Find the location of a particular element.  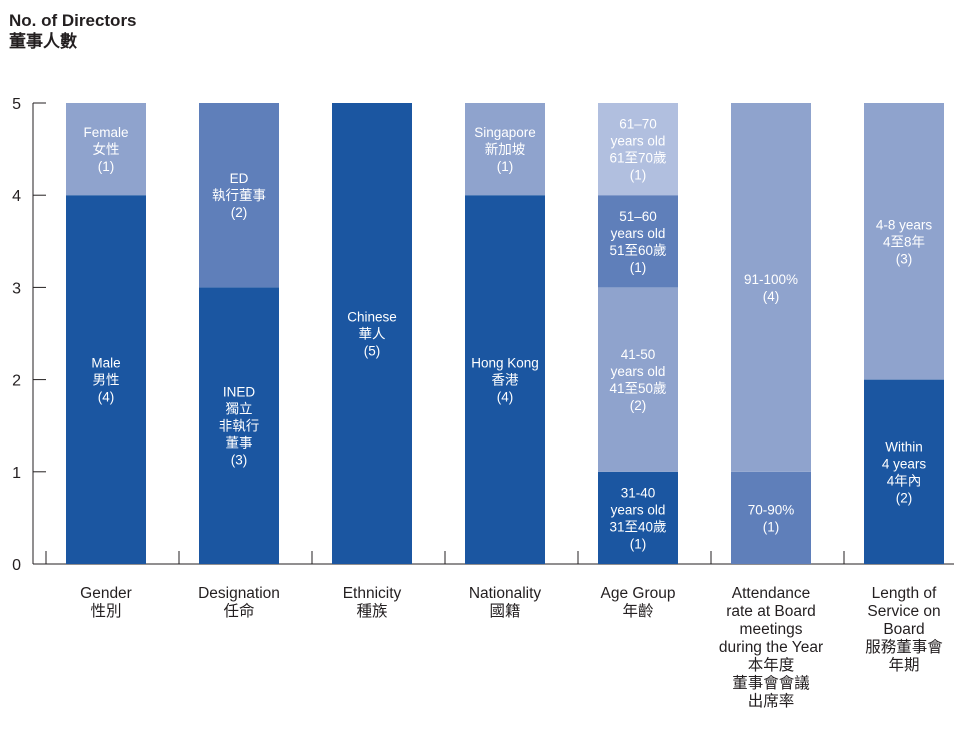

y-tick-label: 0 is located at coordinates (16, 565).